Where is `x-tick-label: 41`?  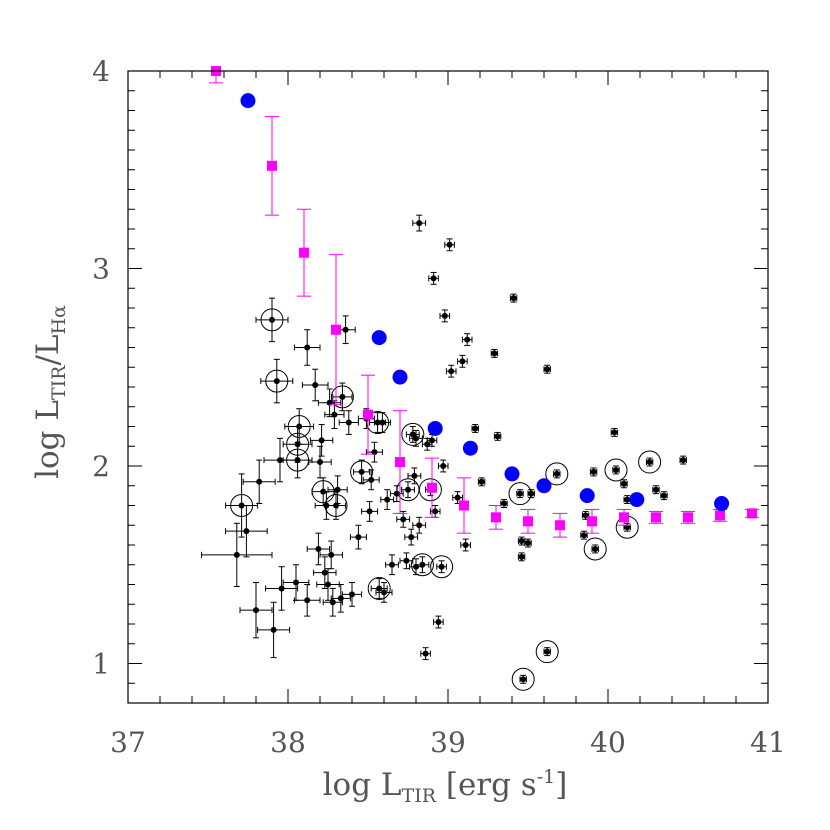
x-tick-label: 41 is located at coordinates (768, 742).